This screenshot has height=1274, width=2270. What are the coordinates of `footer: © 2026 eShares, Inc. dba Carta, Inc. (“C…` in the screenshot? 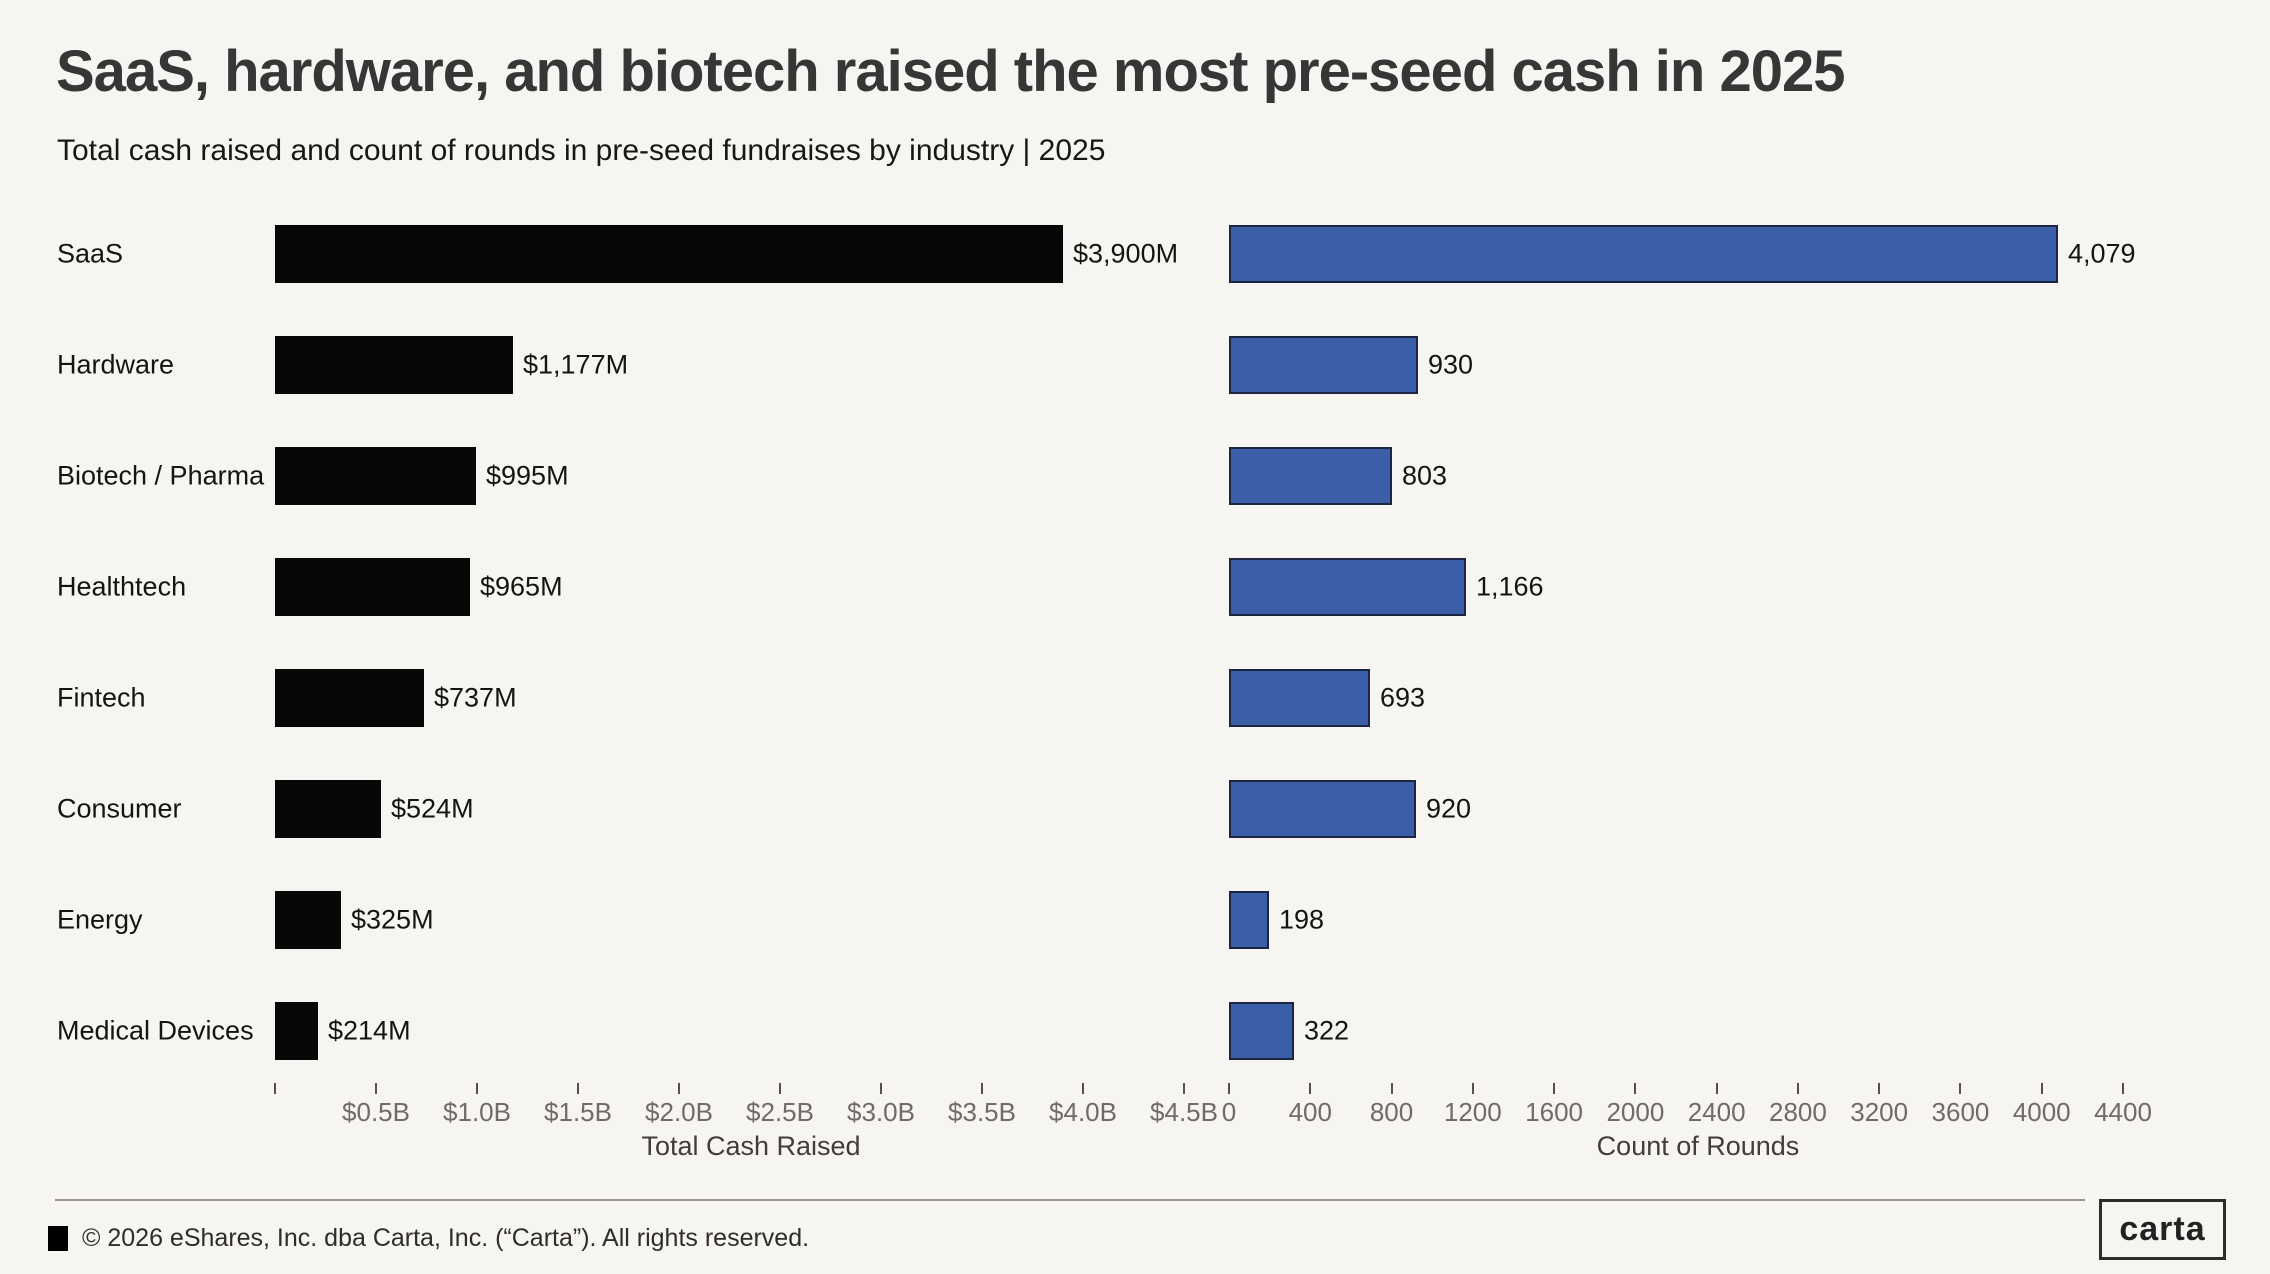 It's located at (428, 1238).